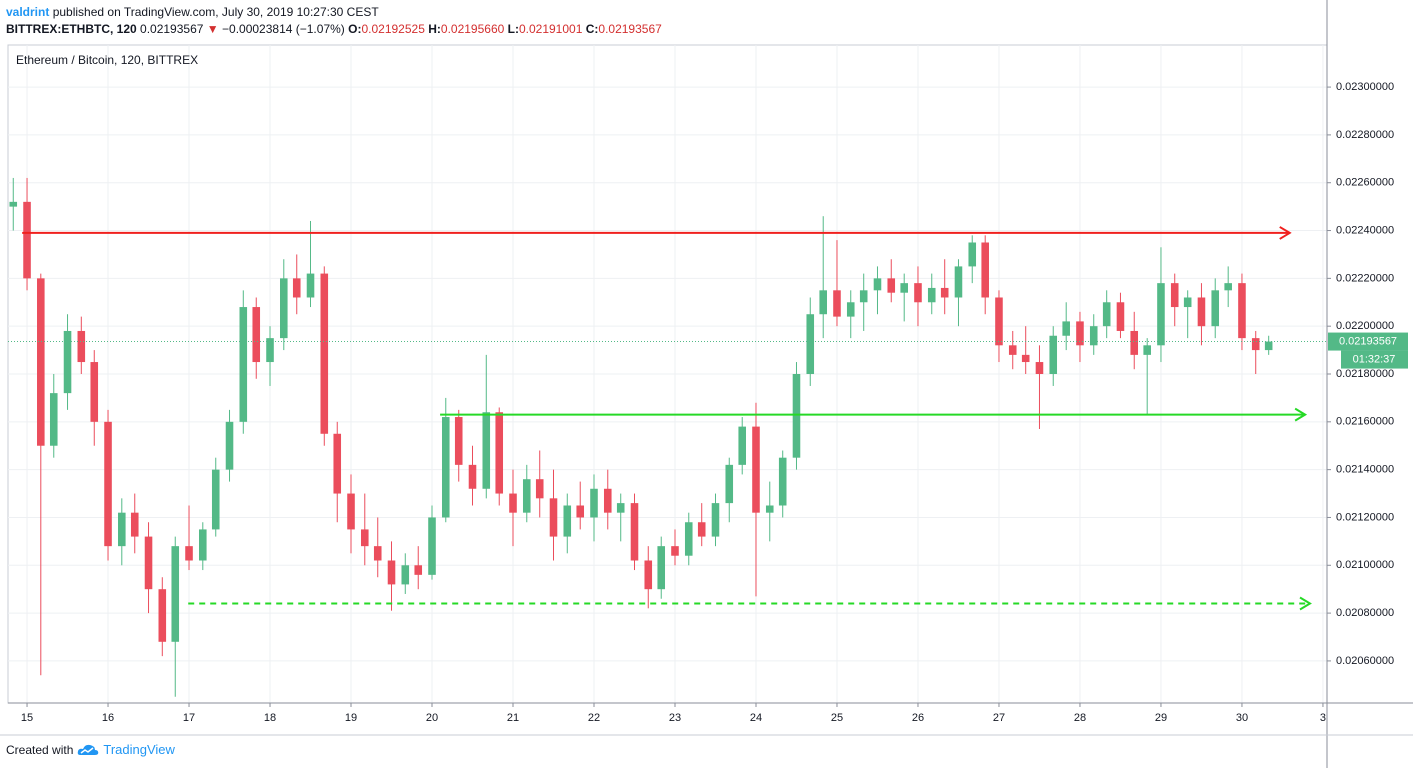 The height and width of the screenshot is (768, 1413). What do you see at coordinates (71, 29) in the screenshot?
I see `symbol: BITTREX:ETHBTC, 120` at bounding box center [71, 29].